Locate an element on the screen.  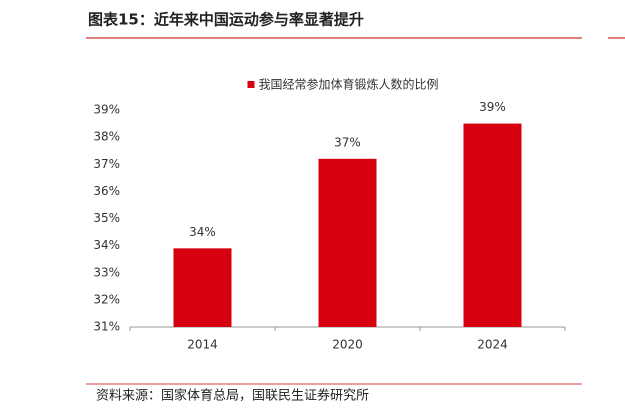
y-tick-label: 33% is located at coordinates (106, 272).